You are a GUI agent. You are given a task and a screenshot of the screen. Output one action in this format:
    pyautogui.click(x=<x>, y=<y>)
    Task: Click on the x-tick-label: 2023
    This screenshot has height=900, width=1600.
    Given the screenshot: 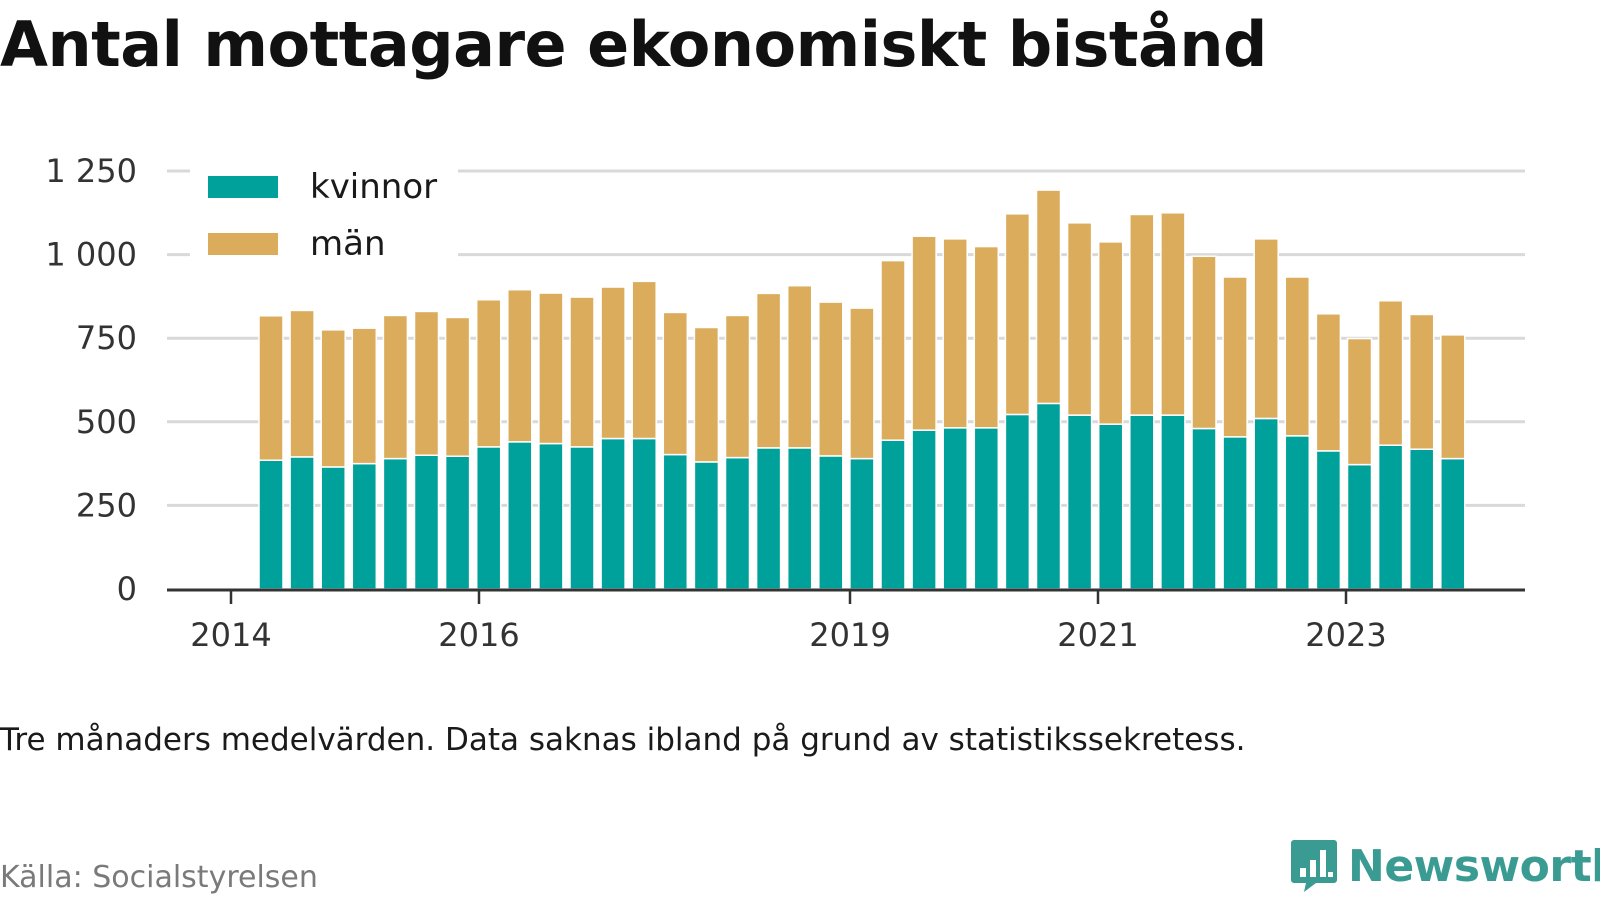 What is the action you would take?
    pyautogui.click(x=1345, y=635)
    